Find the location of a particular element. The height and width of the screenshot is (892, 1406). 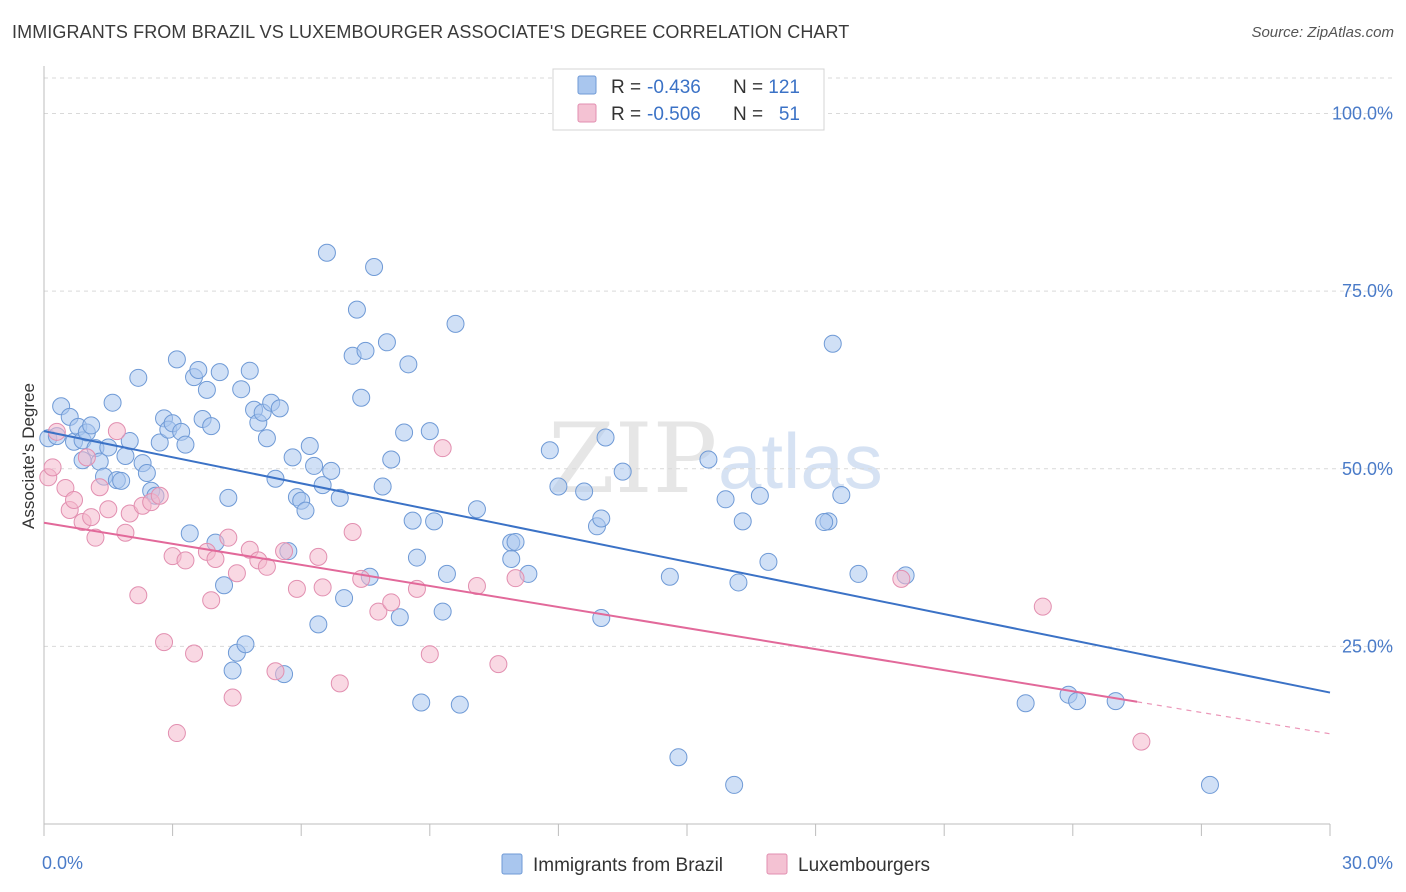

y-axis-label: Associate's Degree is located at coordinates (28, 456).